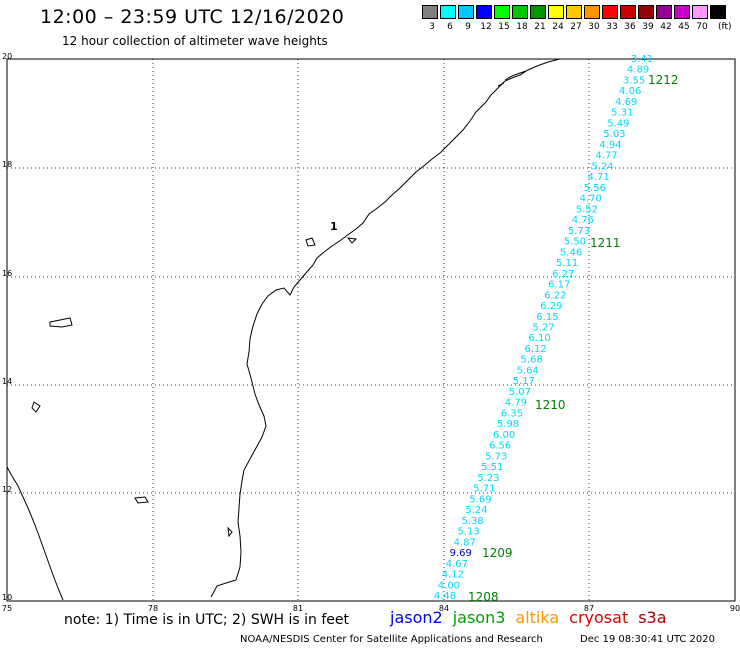 Image resolution: width=740 pixels, height=650 pixels. I want to click on swh-value-label: 4.87, so click(465, 542).